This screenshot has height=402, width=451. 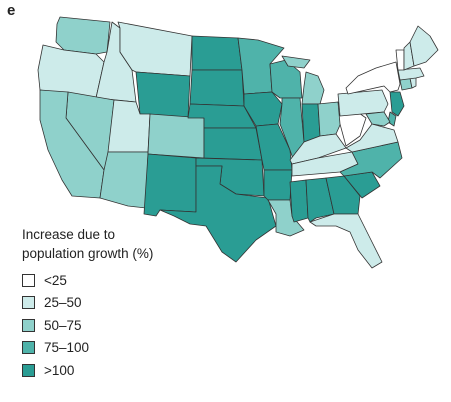 What do you see at coordinates (63, 325) in the screenshot?
I see `legend-label: 50–75` at bounding box center [63, 325].